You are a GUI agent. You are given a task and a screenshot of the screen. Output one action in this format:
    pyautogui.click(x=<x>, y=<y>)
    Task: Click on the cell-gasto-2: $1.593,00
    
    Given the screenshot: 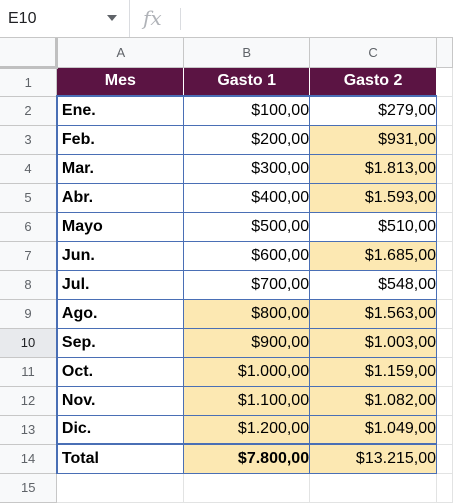 What is the action you would take?
    pyautogui.click(x=373, y=198)
    